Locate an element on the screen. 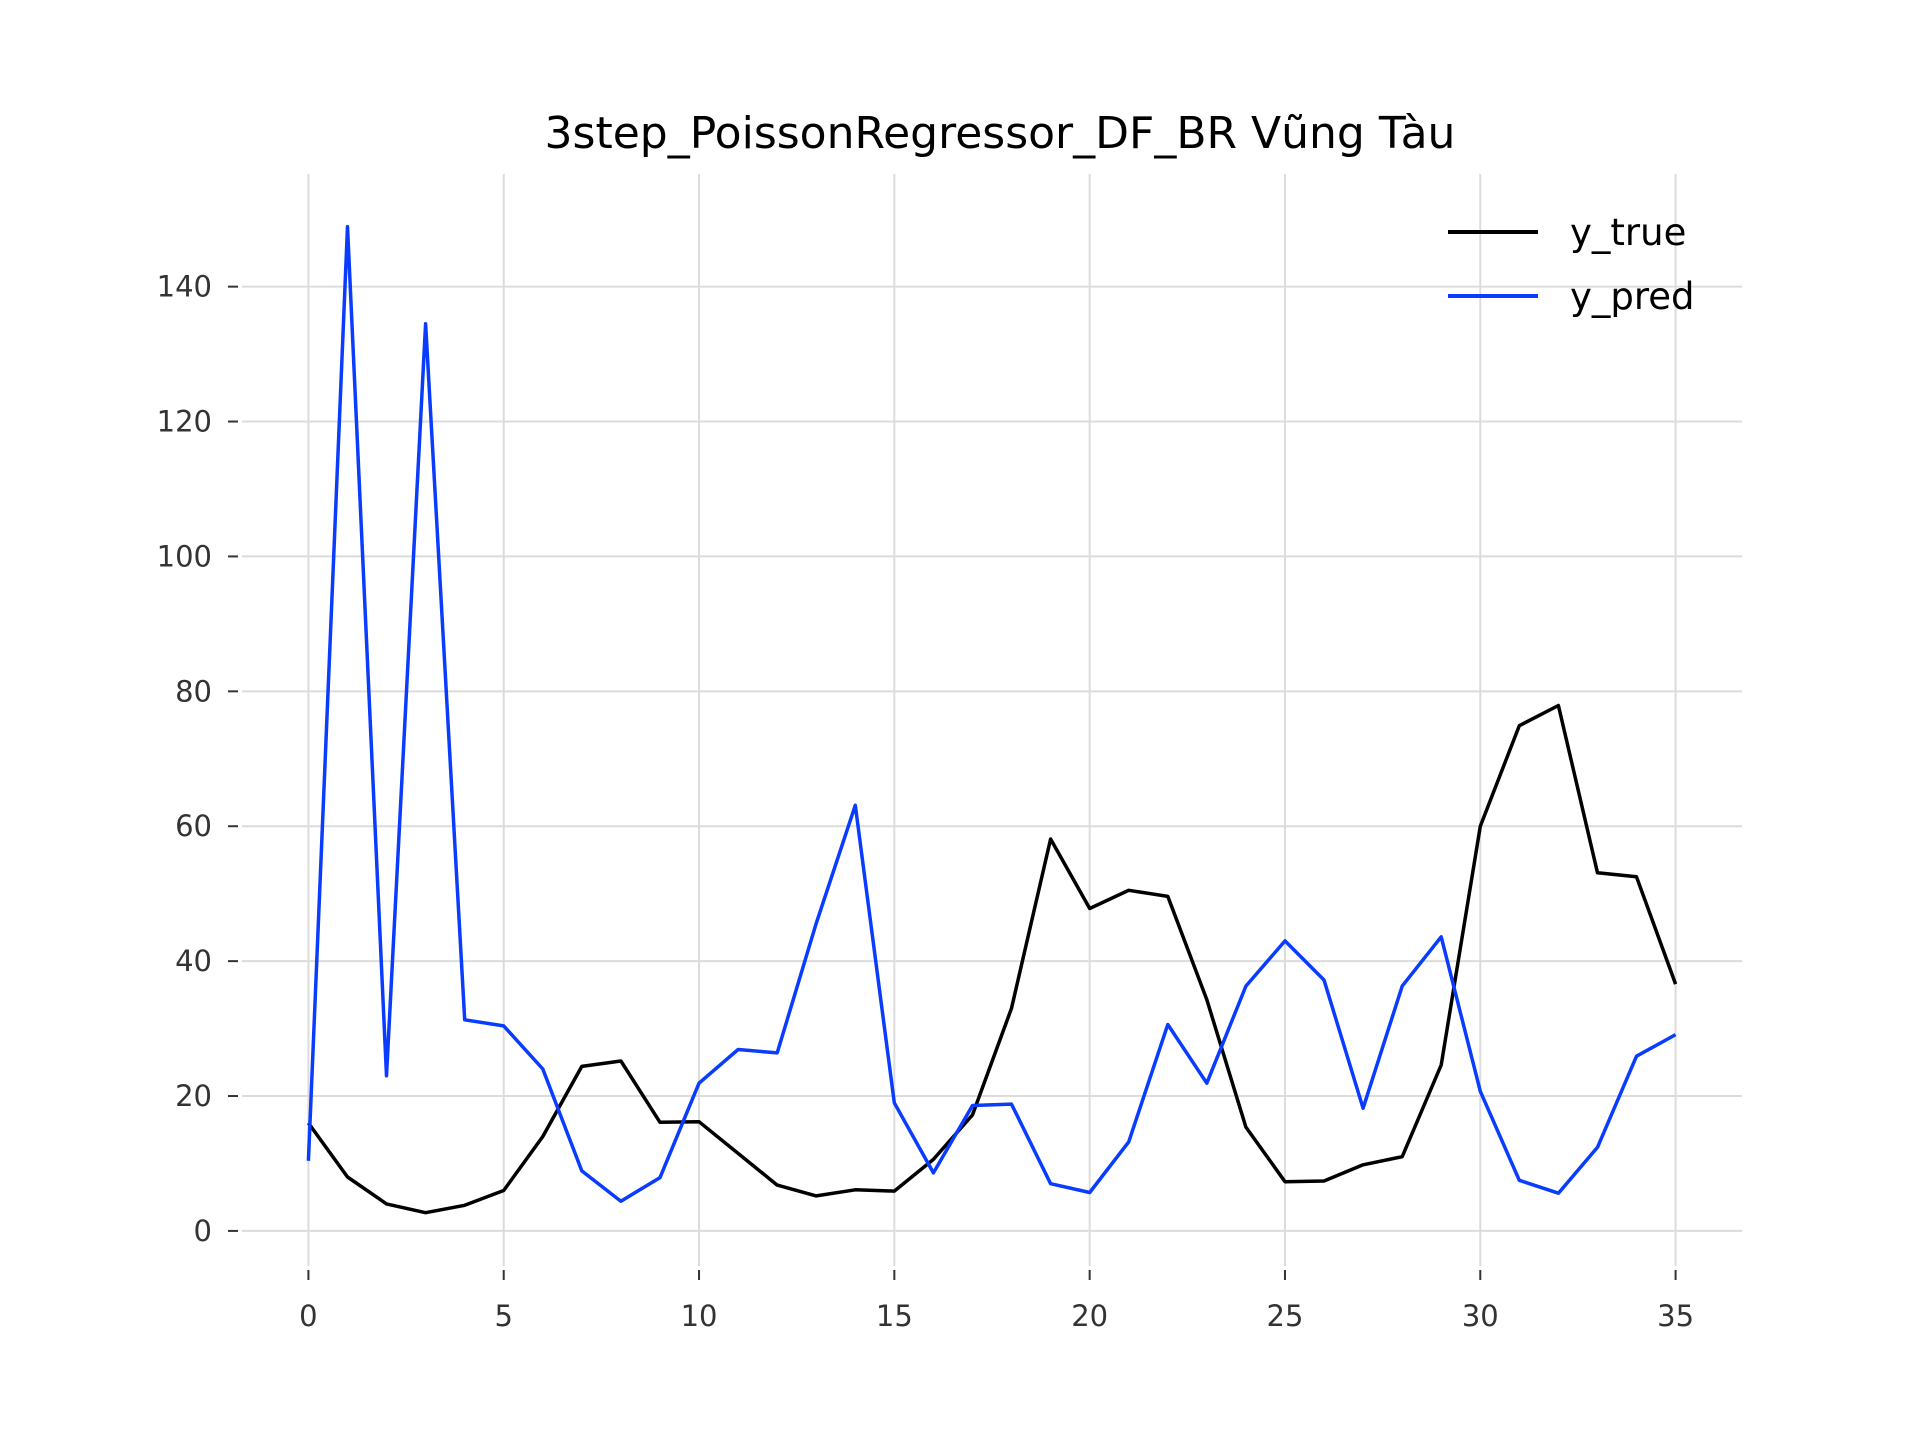 Image resolution: width=1920 pixels, height=1440 pixels. y-axis: 0 20 40 60 80 100 120 140 is located at coordinates (197, 759).